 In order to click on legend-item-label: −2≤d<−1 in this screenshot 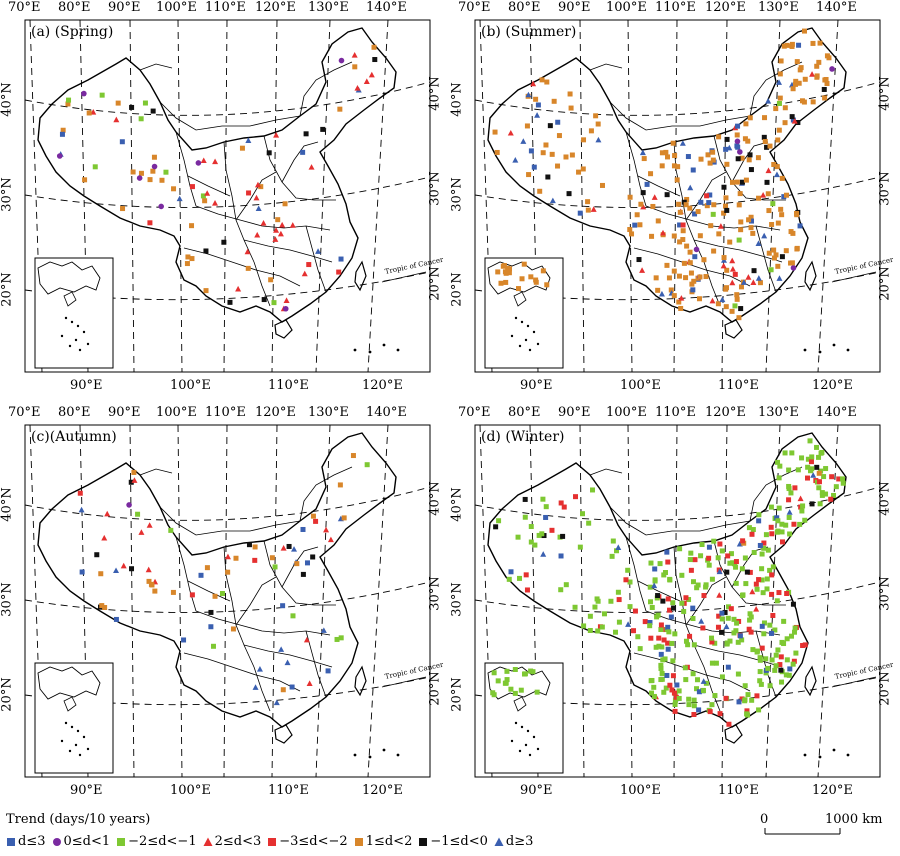, I will do `click(162, 841)`.